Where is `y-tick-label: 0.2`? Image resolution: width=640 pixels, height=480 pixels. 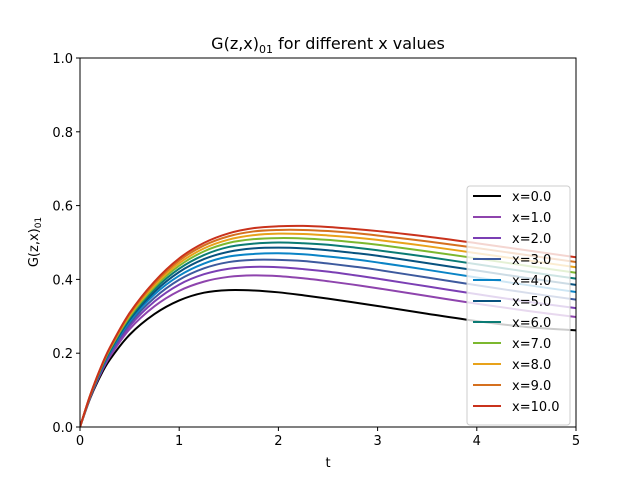 y-tick-label: 0.2 is located at coordinates (62, 354).